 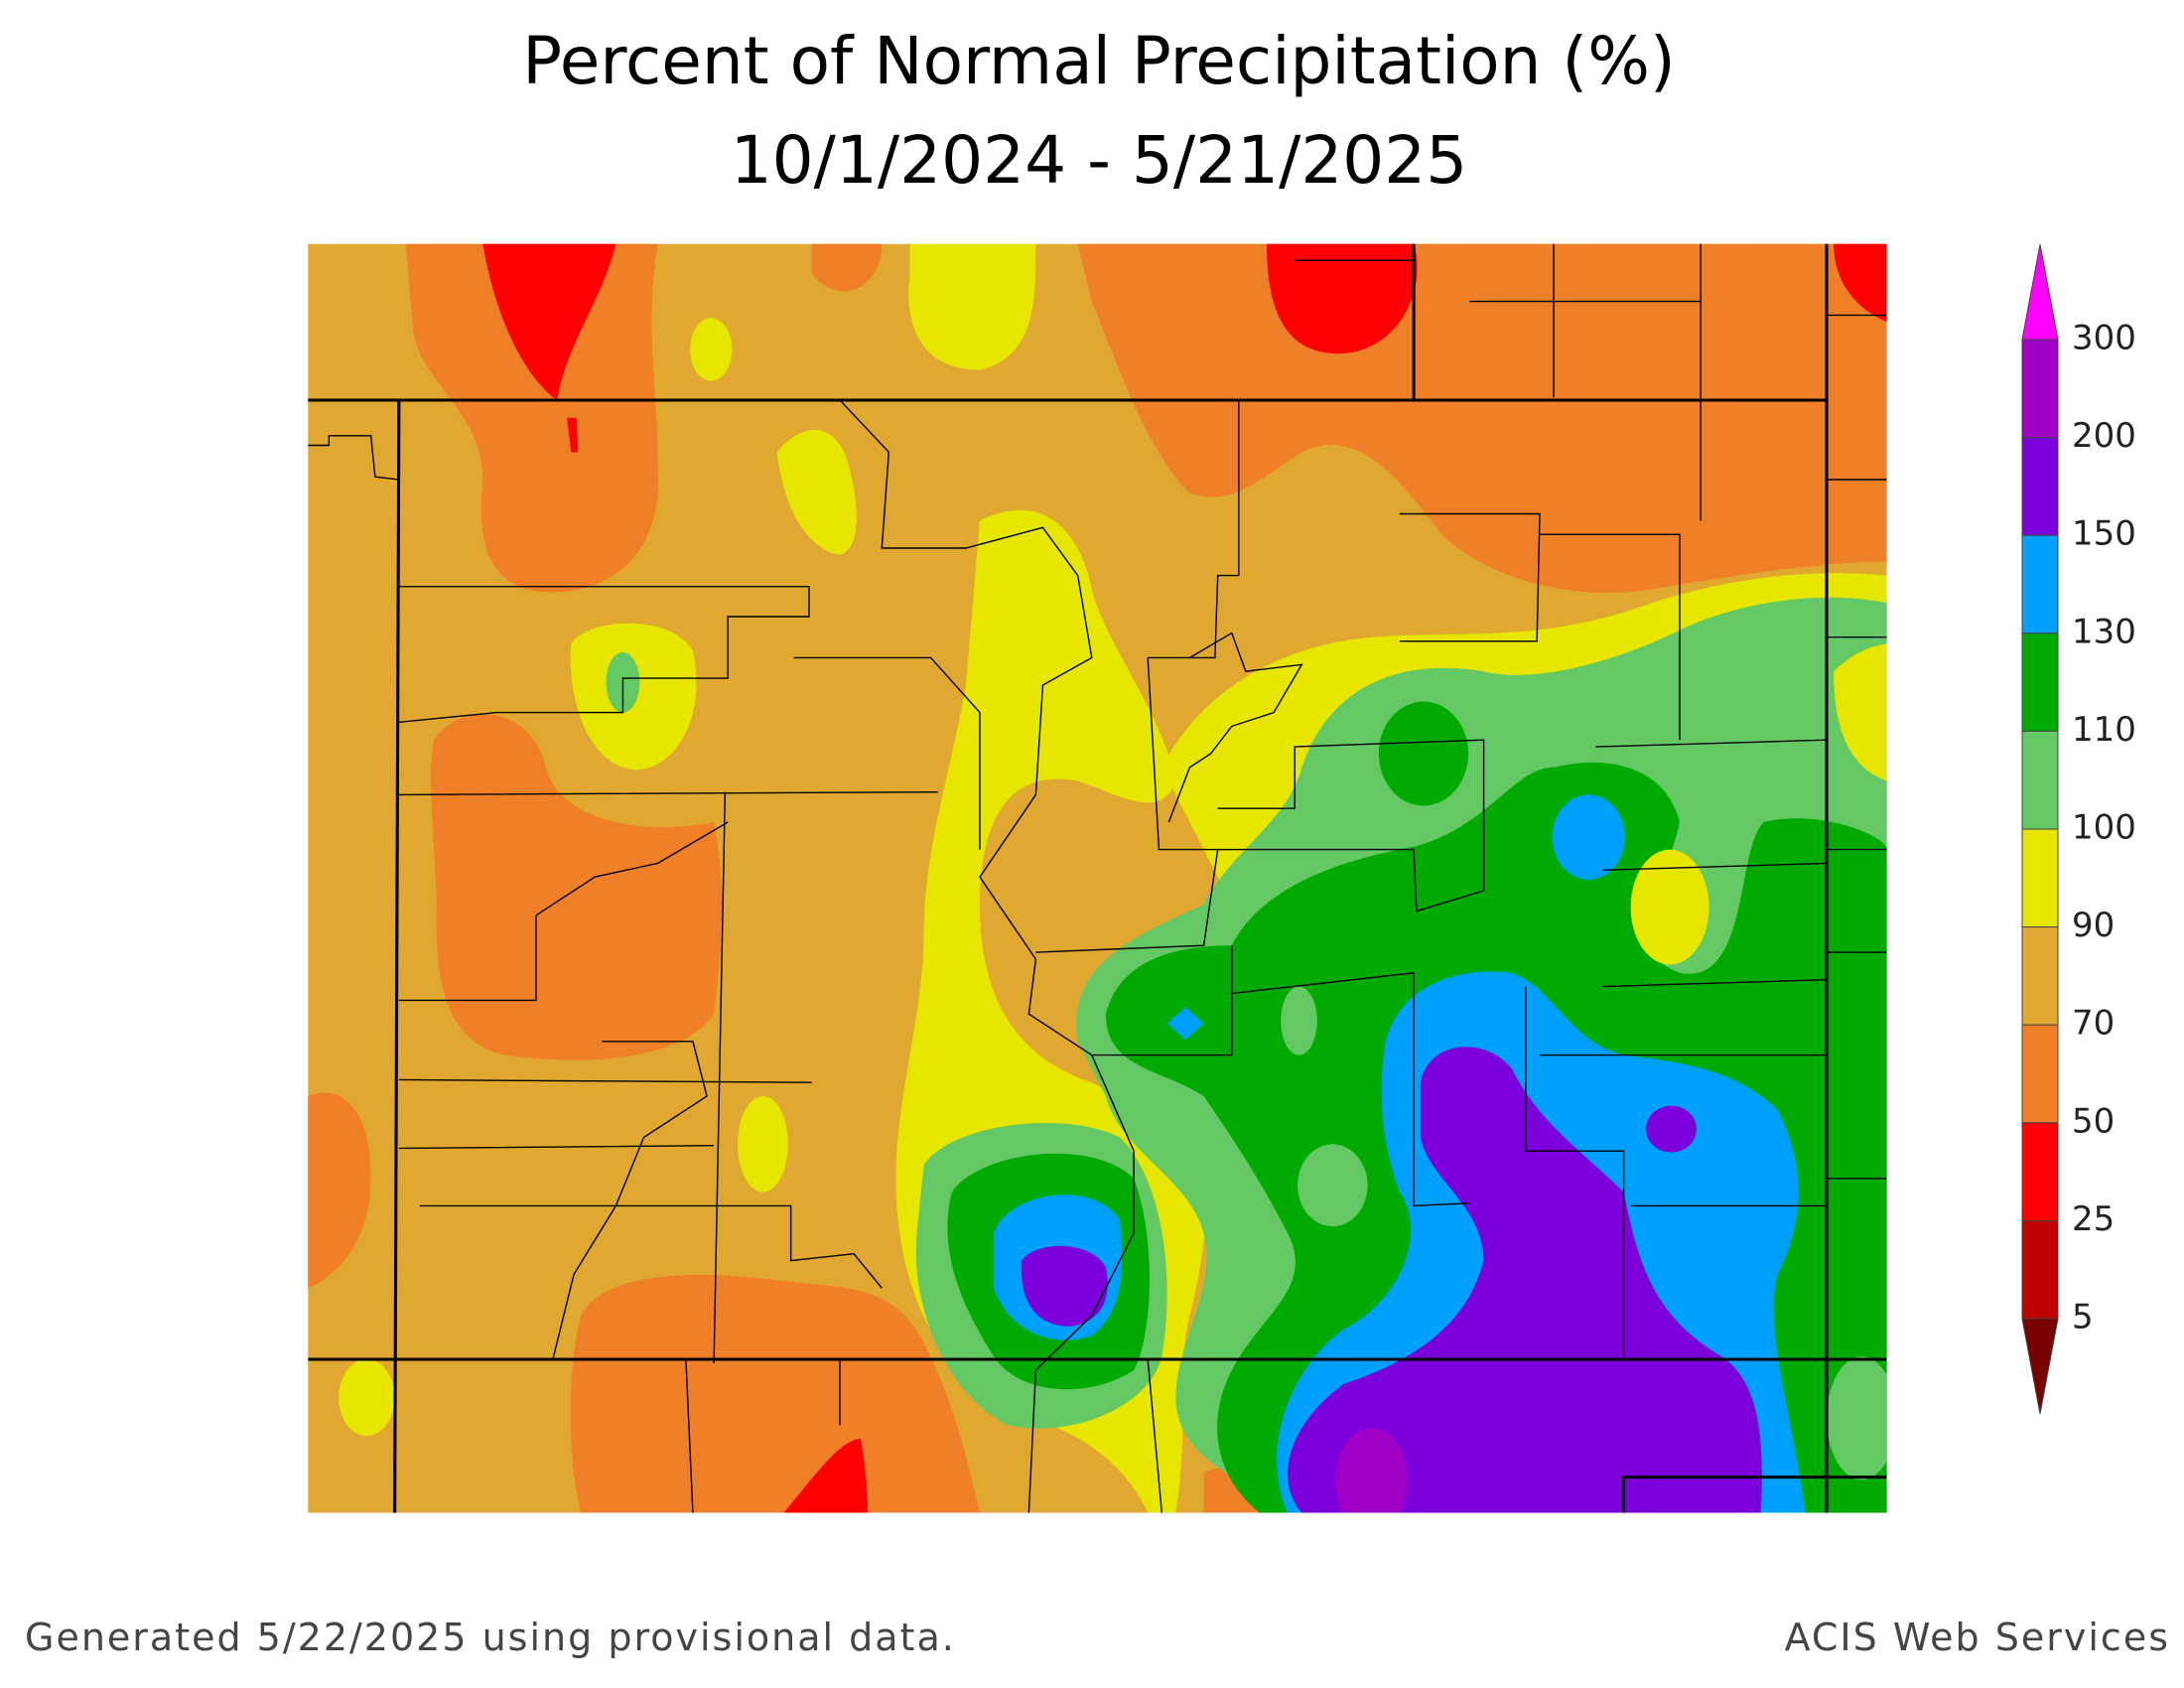 What do you see at coordinates (2104, 534) in the screenshot?
I see `legend-label: 150` at bounding box center [2104, 534].